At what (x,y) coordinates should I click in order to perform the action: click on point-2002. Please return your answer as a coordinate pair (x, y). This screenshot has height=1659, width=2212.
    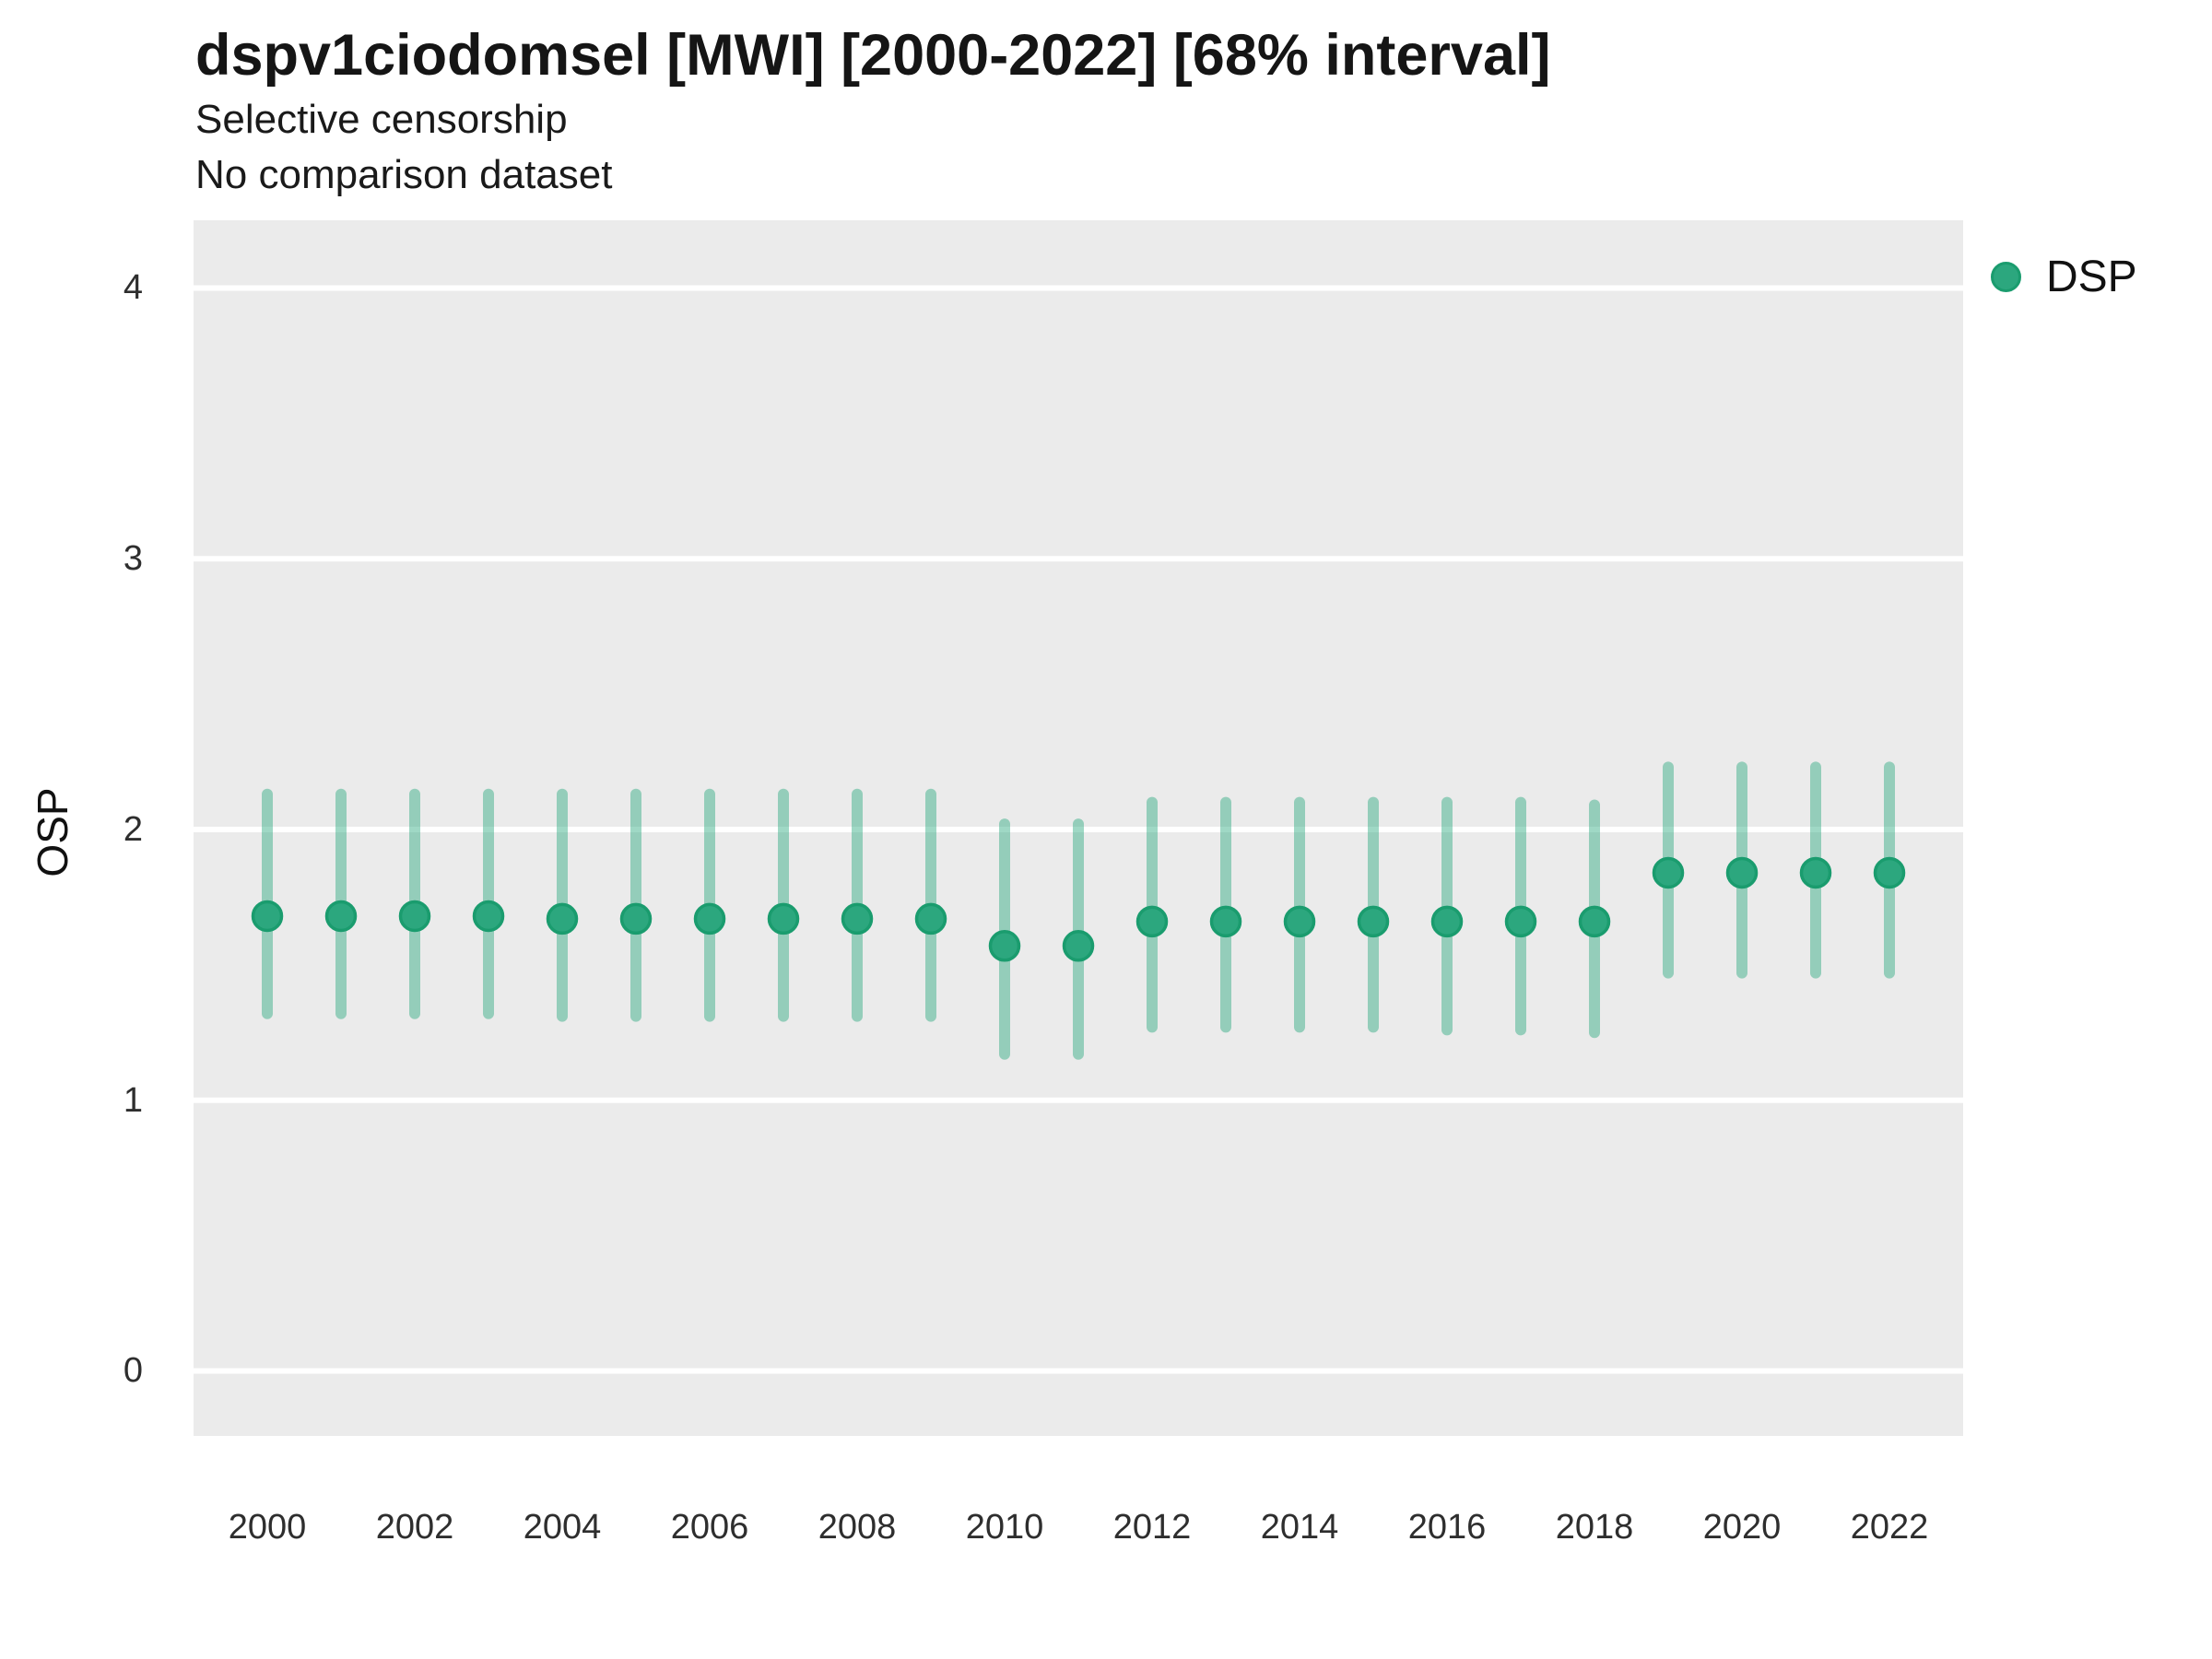
    Looking at the image, I should click on (414, 916).